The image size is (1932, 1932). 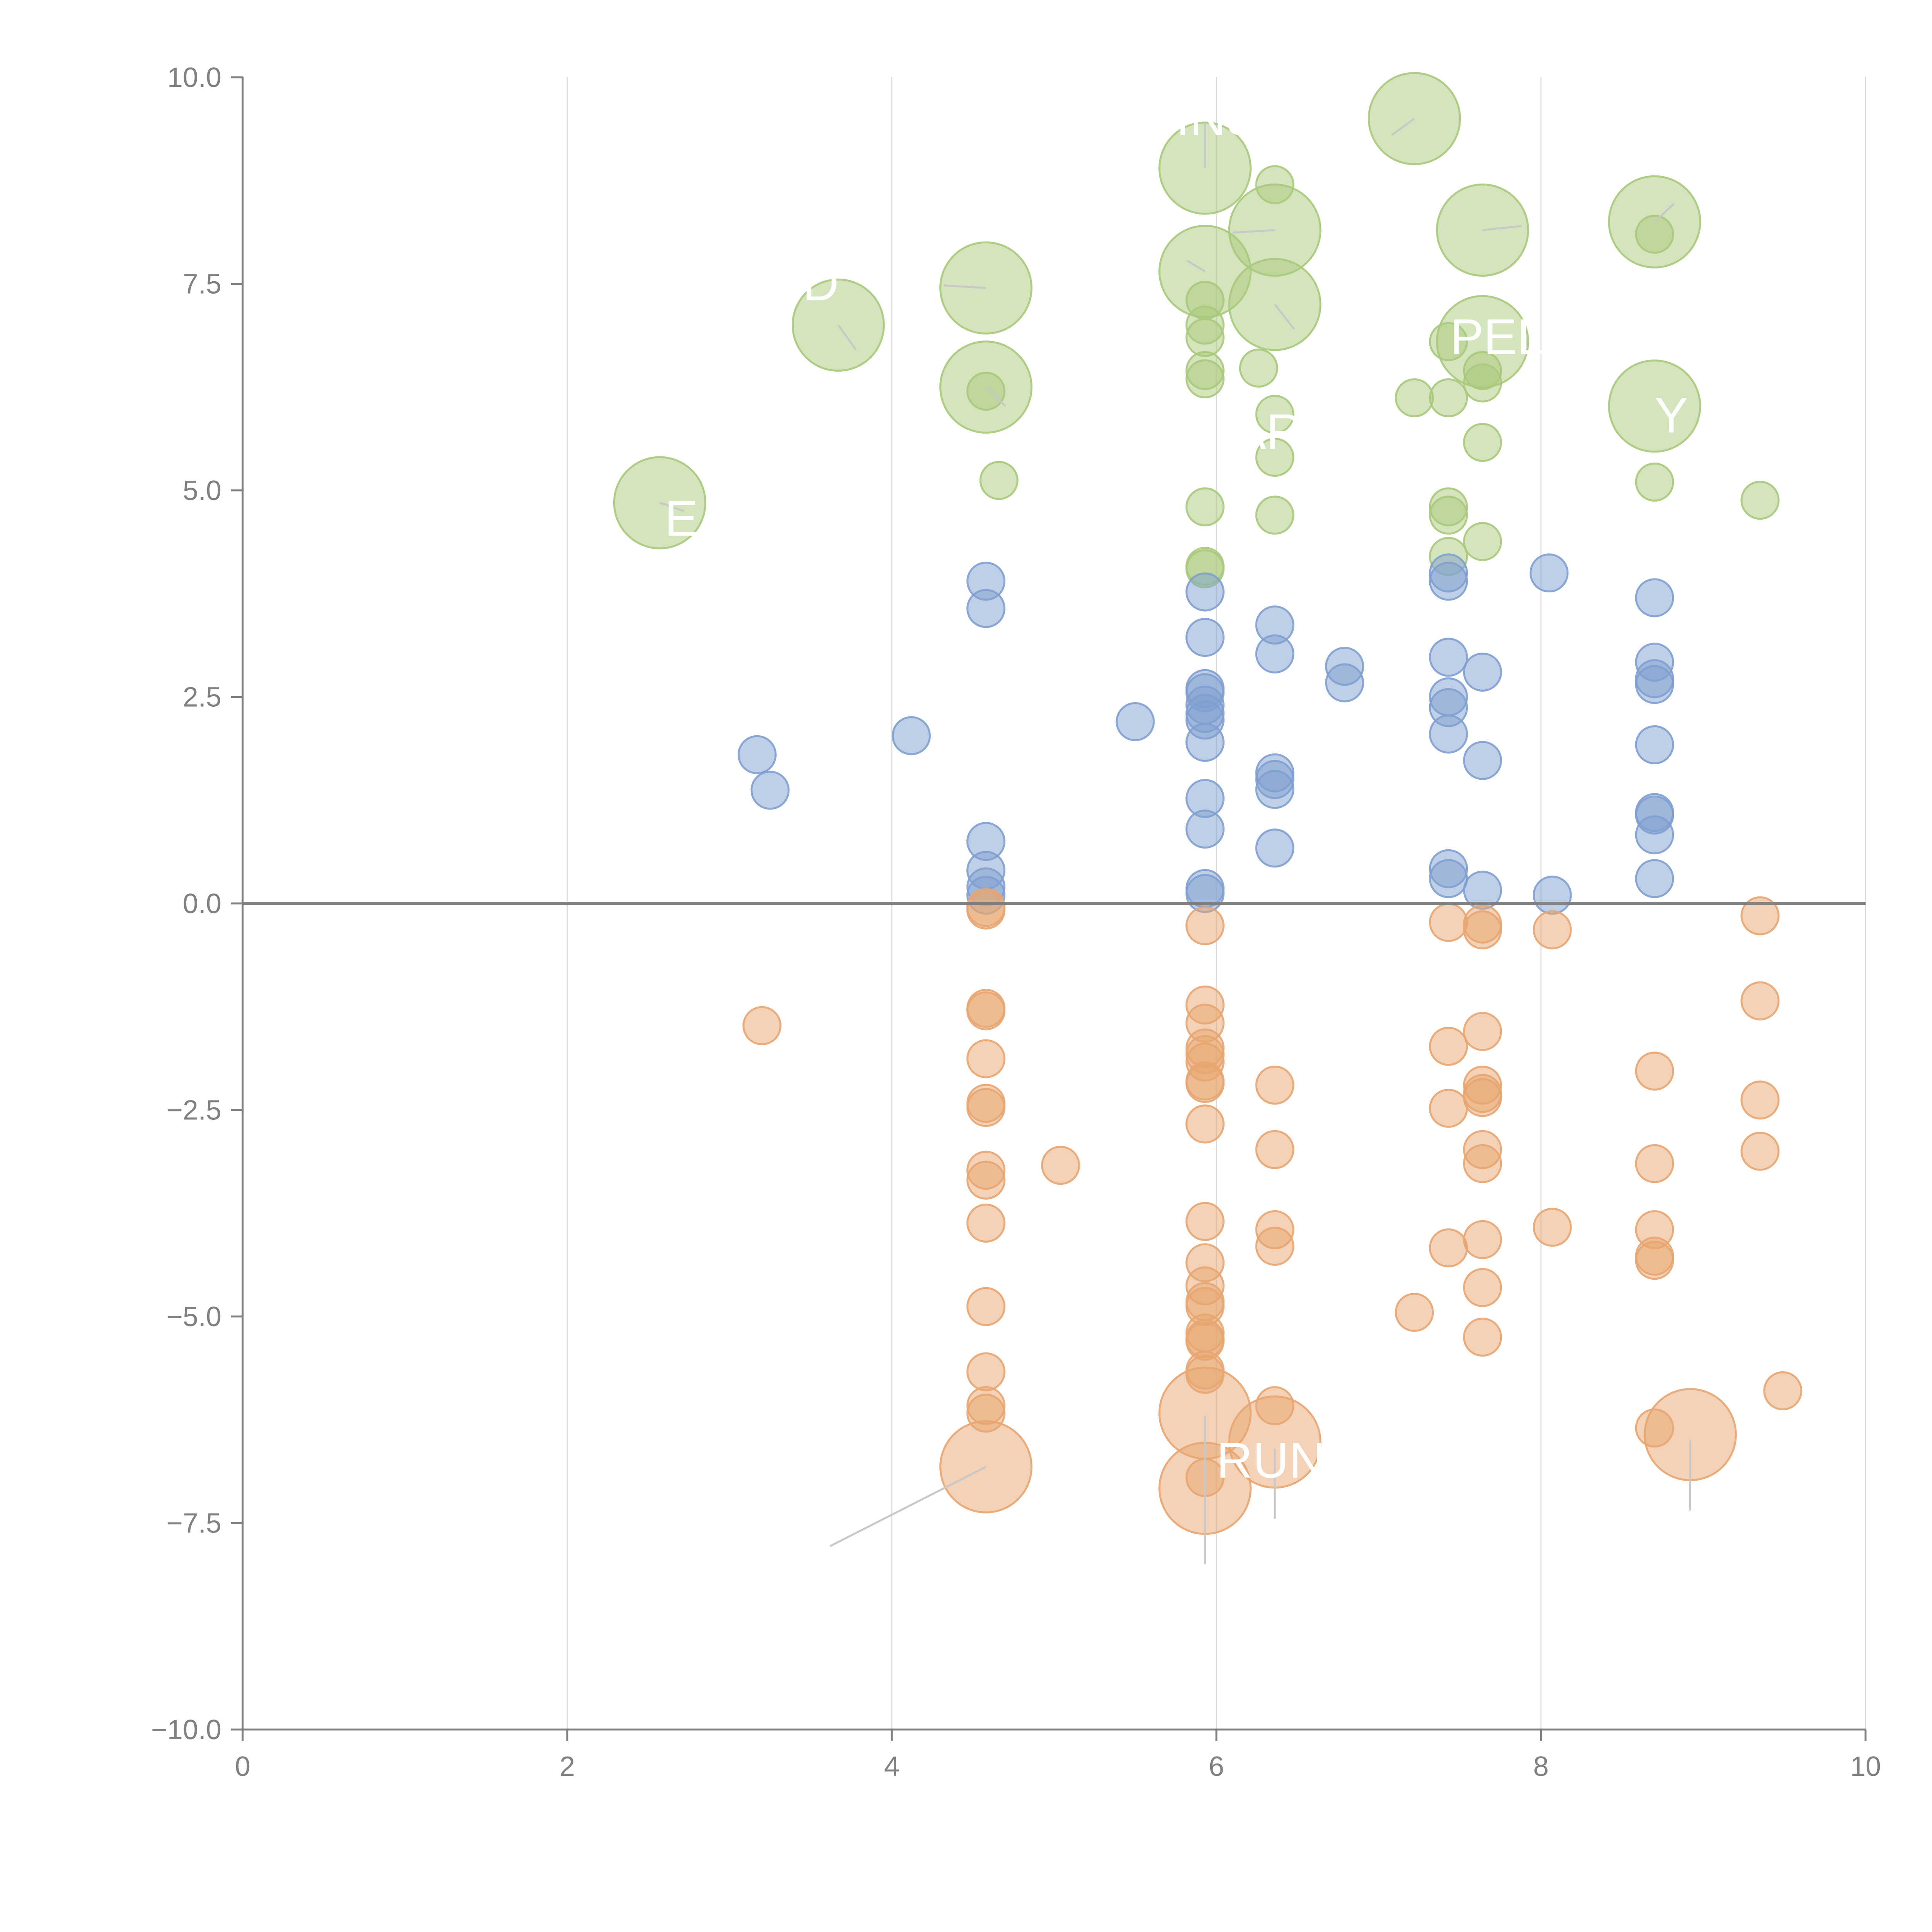 What do you see at coordinates (202, 284) in the screenshot?
I see `y-tick-label-1: 7.5` at bounding box center [202, 284].